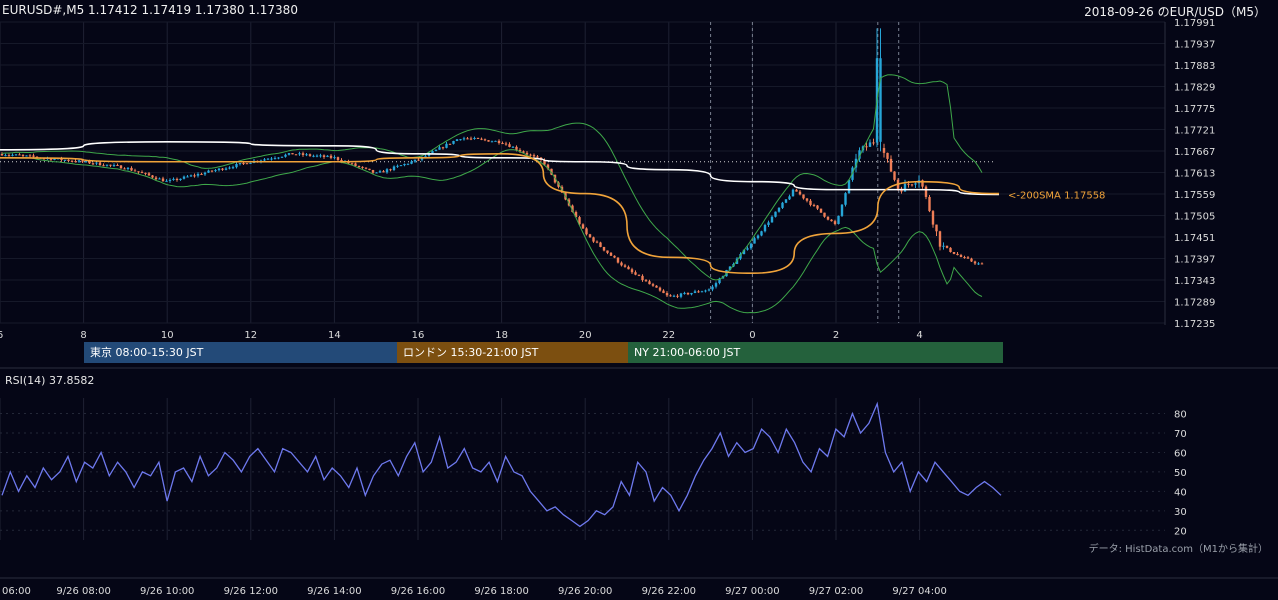  What do you see at coordinates (1194, 174) in the screenshot?
I see `y-tick-label: 1.17613` at bounding box center [1194, 174].